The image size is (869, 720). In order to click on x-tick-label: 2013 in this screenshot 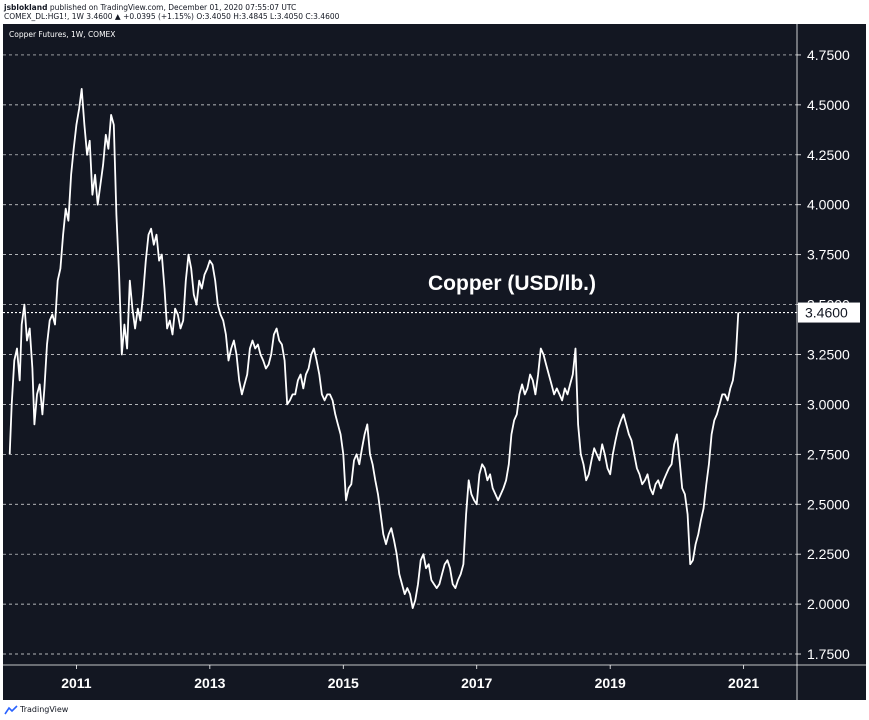, I will do `click(209, 683)`.